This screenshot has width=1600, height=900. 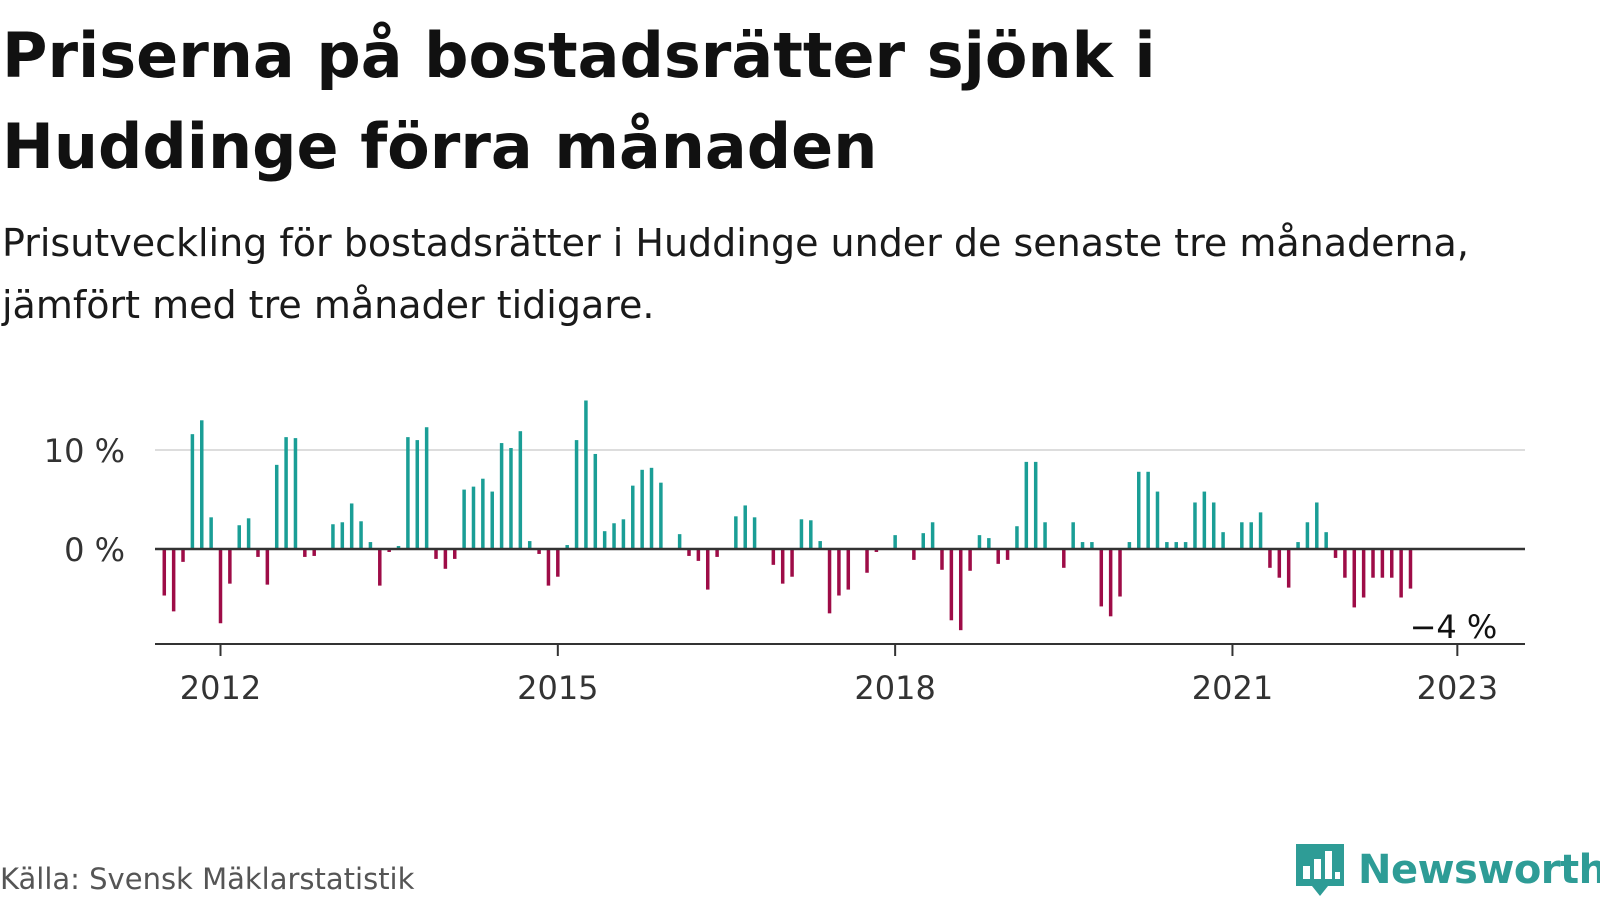 I want to click on x-tick-label: 2023, so click(x=1457, y=688).